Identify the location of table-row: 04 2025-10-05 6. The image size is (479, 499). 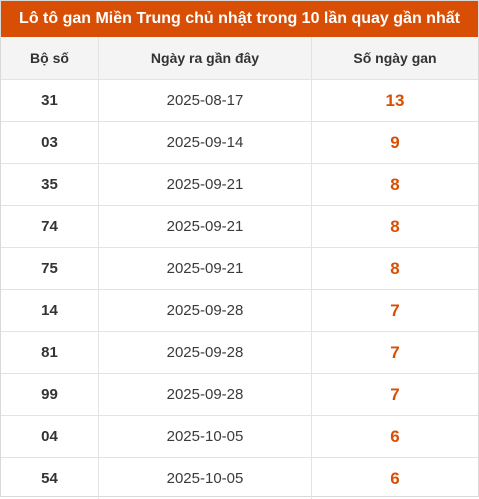
(239, 437).